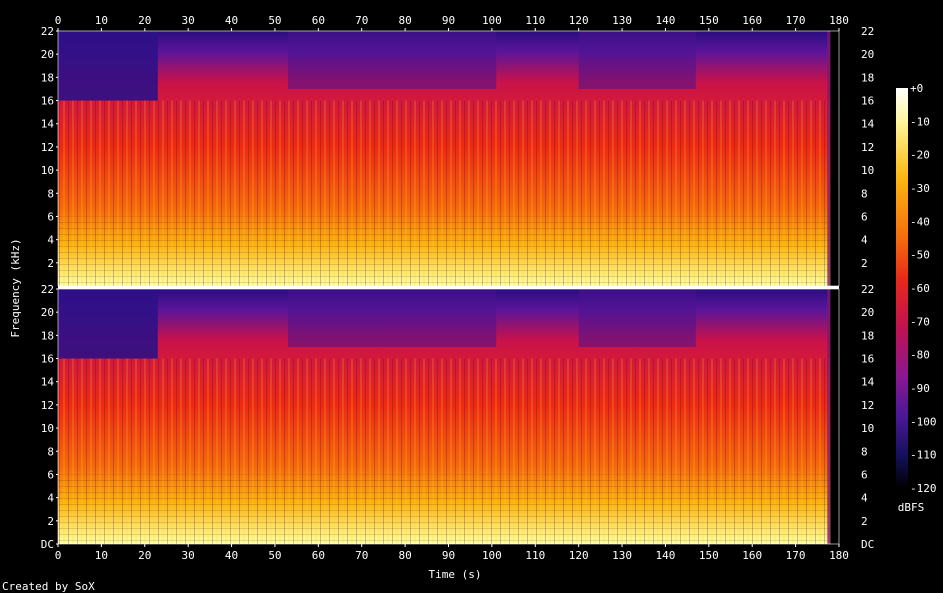  What do you see at coordinates (361, 555) in the screenshot?
I see `x-tick-bottom-70: 70` at bounding box center [361, 555].